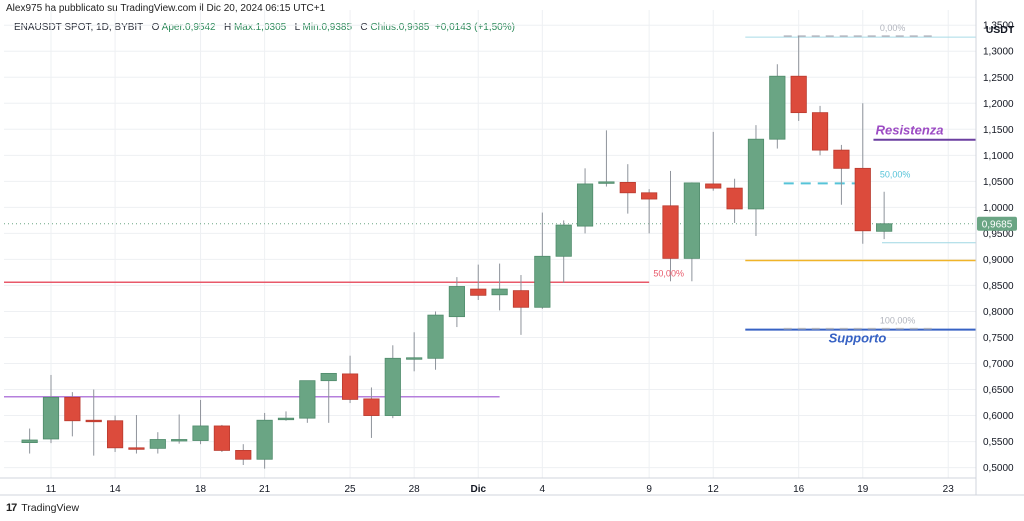 The width and height of the screenshot is (1024, 521). What do you see at coordinates (858, 338) in the screenshot?
I see `support-label: Supporto` at bounding box center [858, 338].